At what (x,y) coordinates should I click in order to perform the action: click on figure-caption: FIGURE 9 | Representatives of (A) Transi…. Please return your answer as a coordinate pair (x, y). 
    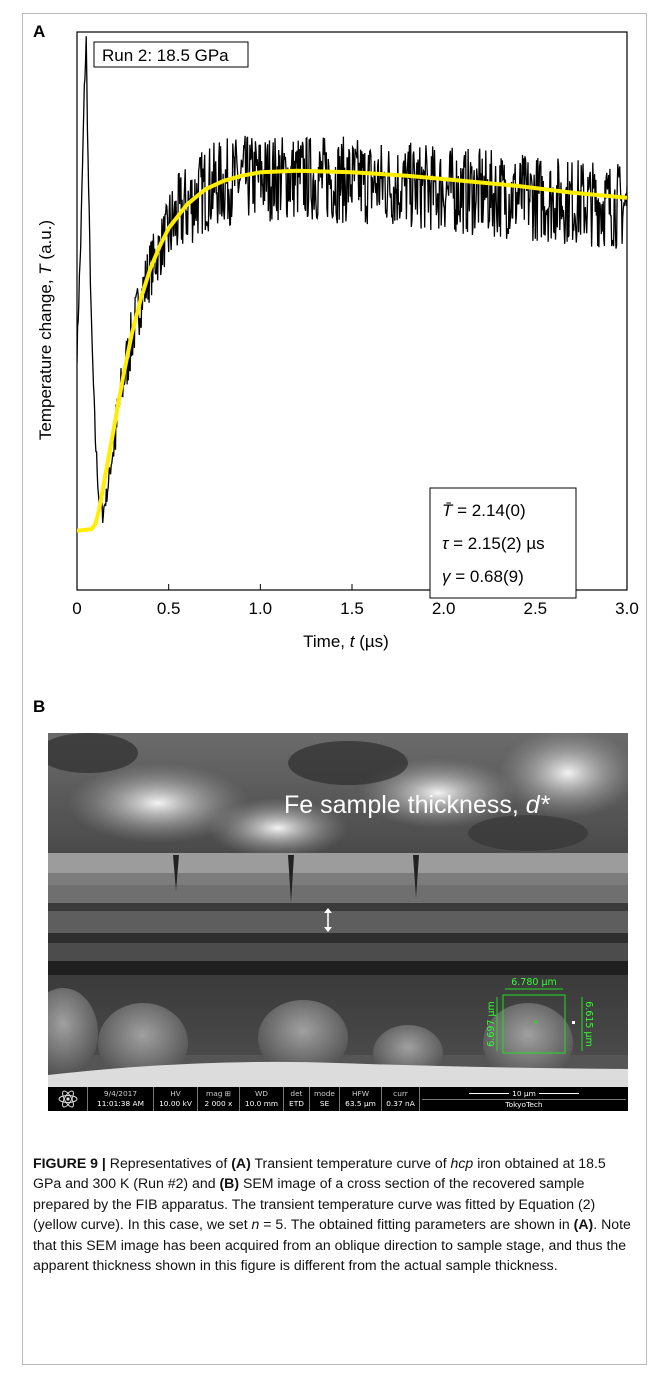
    Looking at the image, I should click on (332, 1214).